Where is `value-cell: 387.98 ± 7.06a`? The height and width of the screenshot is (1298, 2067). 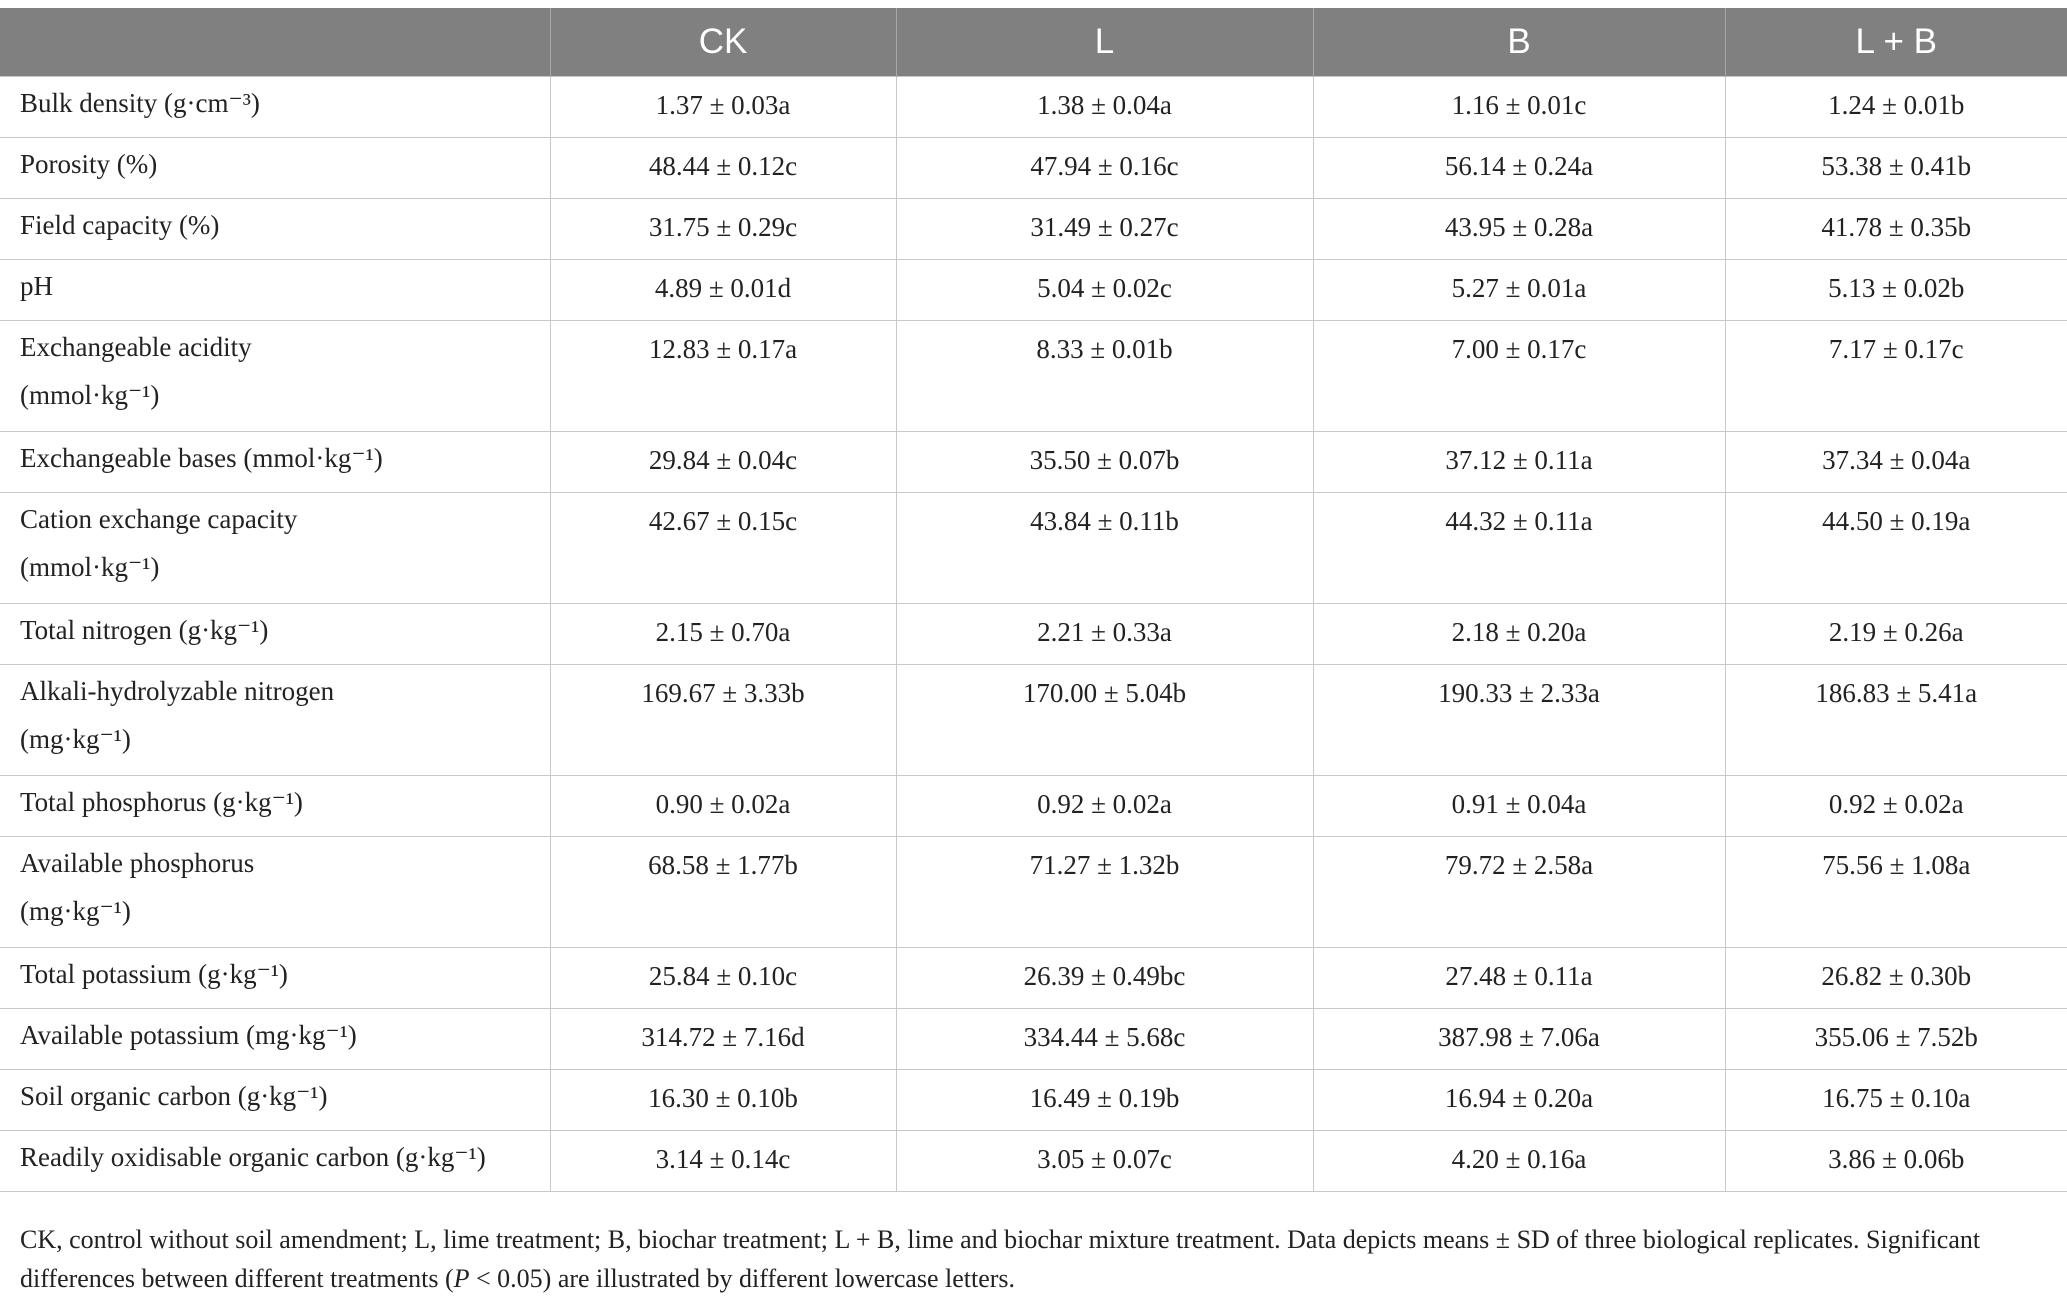 value-cell: 387.98 ± 7.06a is located at coordinates (1519, 1039).